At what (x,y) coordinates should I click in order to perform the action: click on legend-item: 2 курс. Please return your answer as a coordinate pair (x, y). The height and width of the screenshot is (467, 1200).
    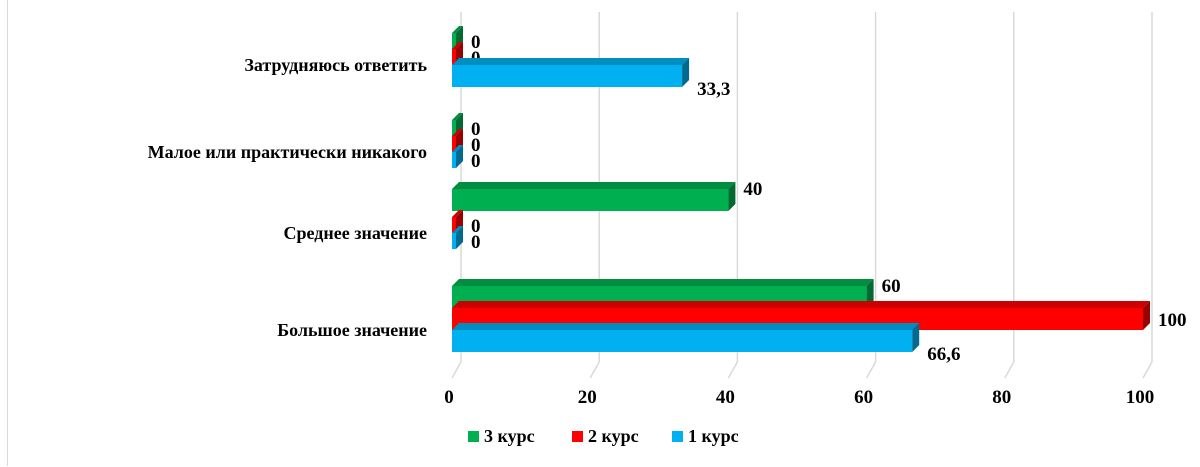
    Looking at the image, I should click on (605, 436).